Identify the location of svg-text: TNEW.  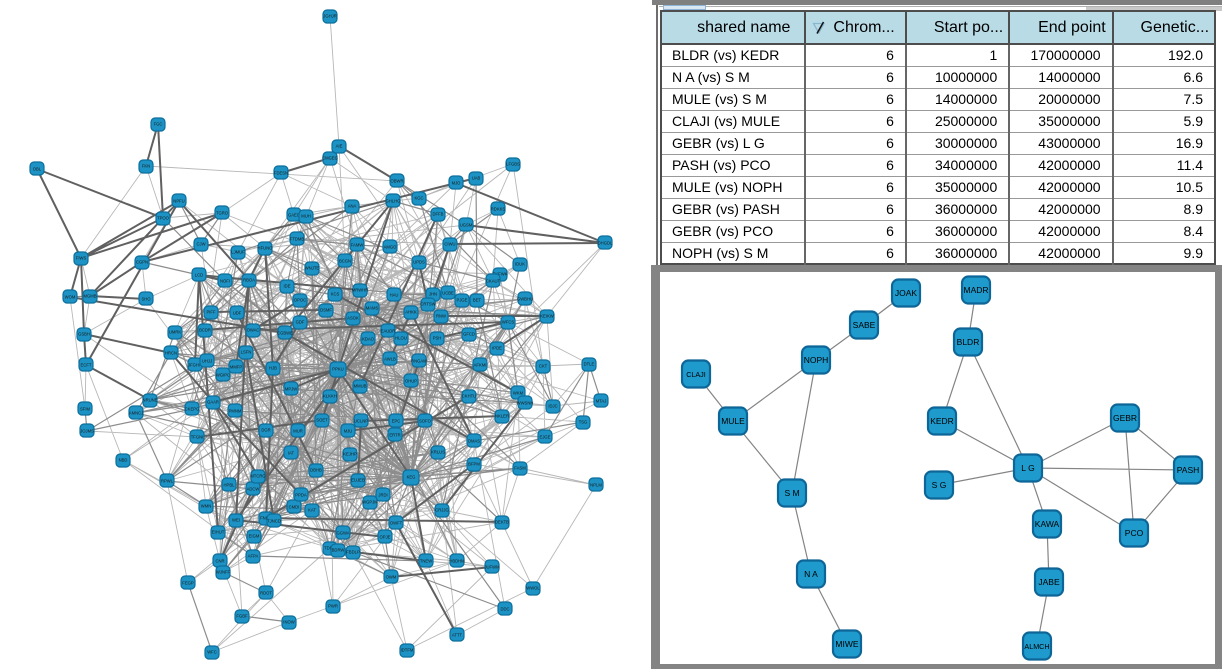
(426, 561).